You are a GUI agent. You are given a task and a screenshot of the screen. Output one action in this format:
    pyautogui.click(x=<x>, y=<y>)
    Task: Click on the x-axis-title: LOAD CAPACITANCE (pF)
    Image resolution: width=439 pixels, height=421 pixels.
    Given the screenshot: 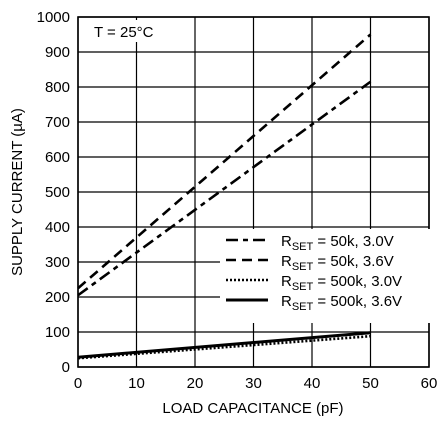 What is the action you would take?
    pyautogui.click(x=252, y=408)
    